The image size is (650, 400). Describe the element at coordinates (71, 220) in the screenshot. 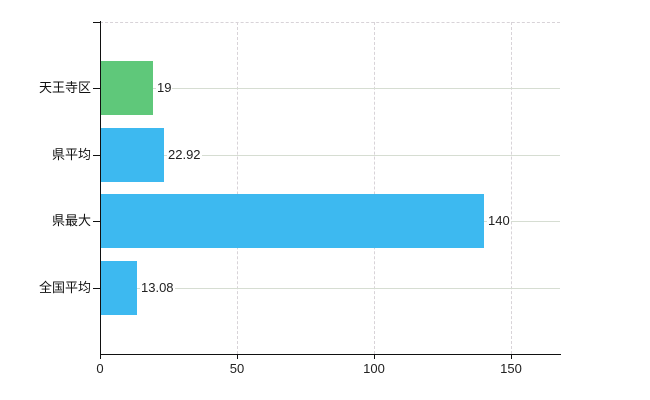

I see `category-label: 県最大` at that location.